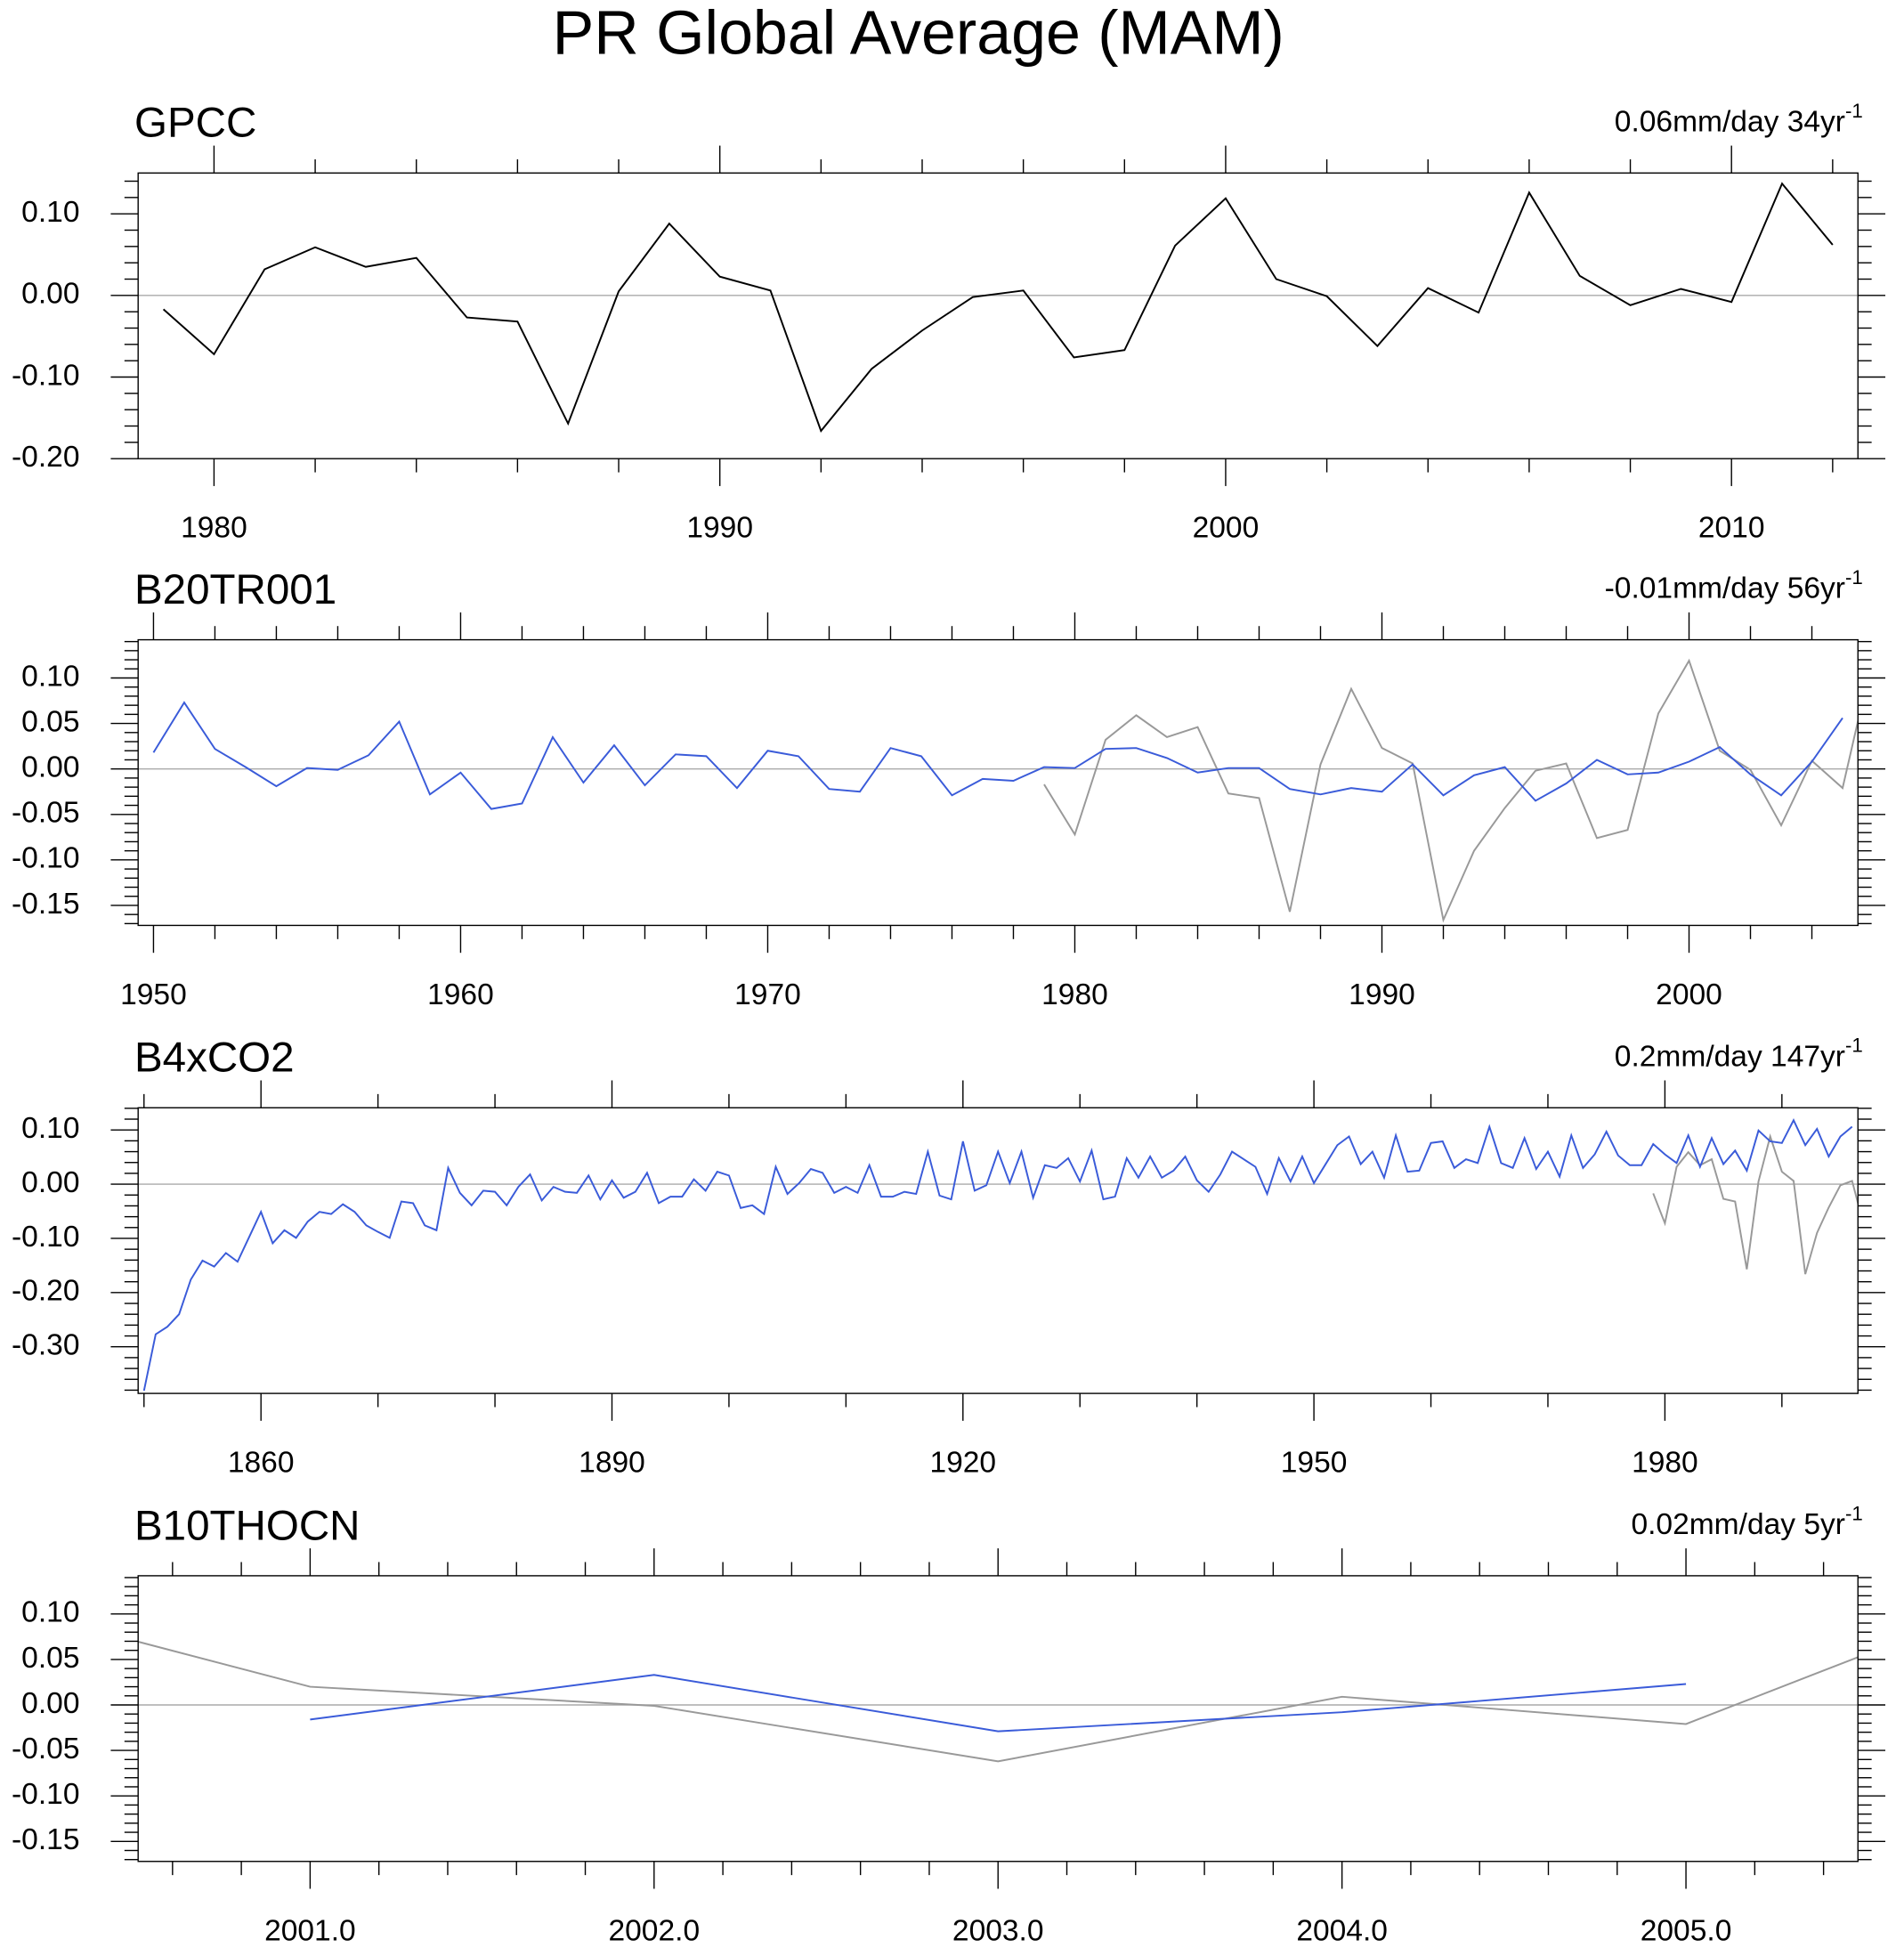  I want to click on trend-label: 0.2mm/day 147yr-1, so click(1739, 1054).